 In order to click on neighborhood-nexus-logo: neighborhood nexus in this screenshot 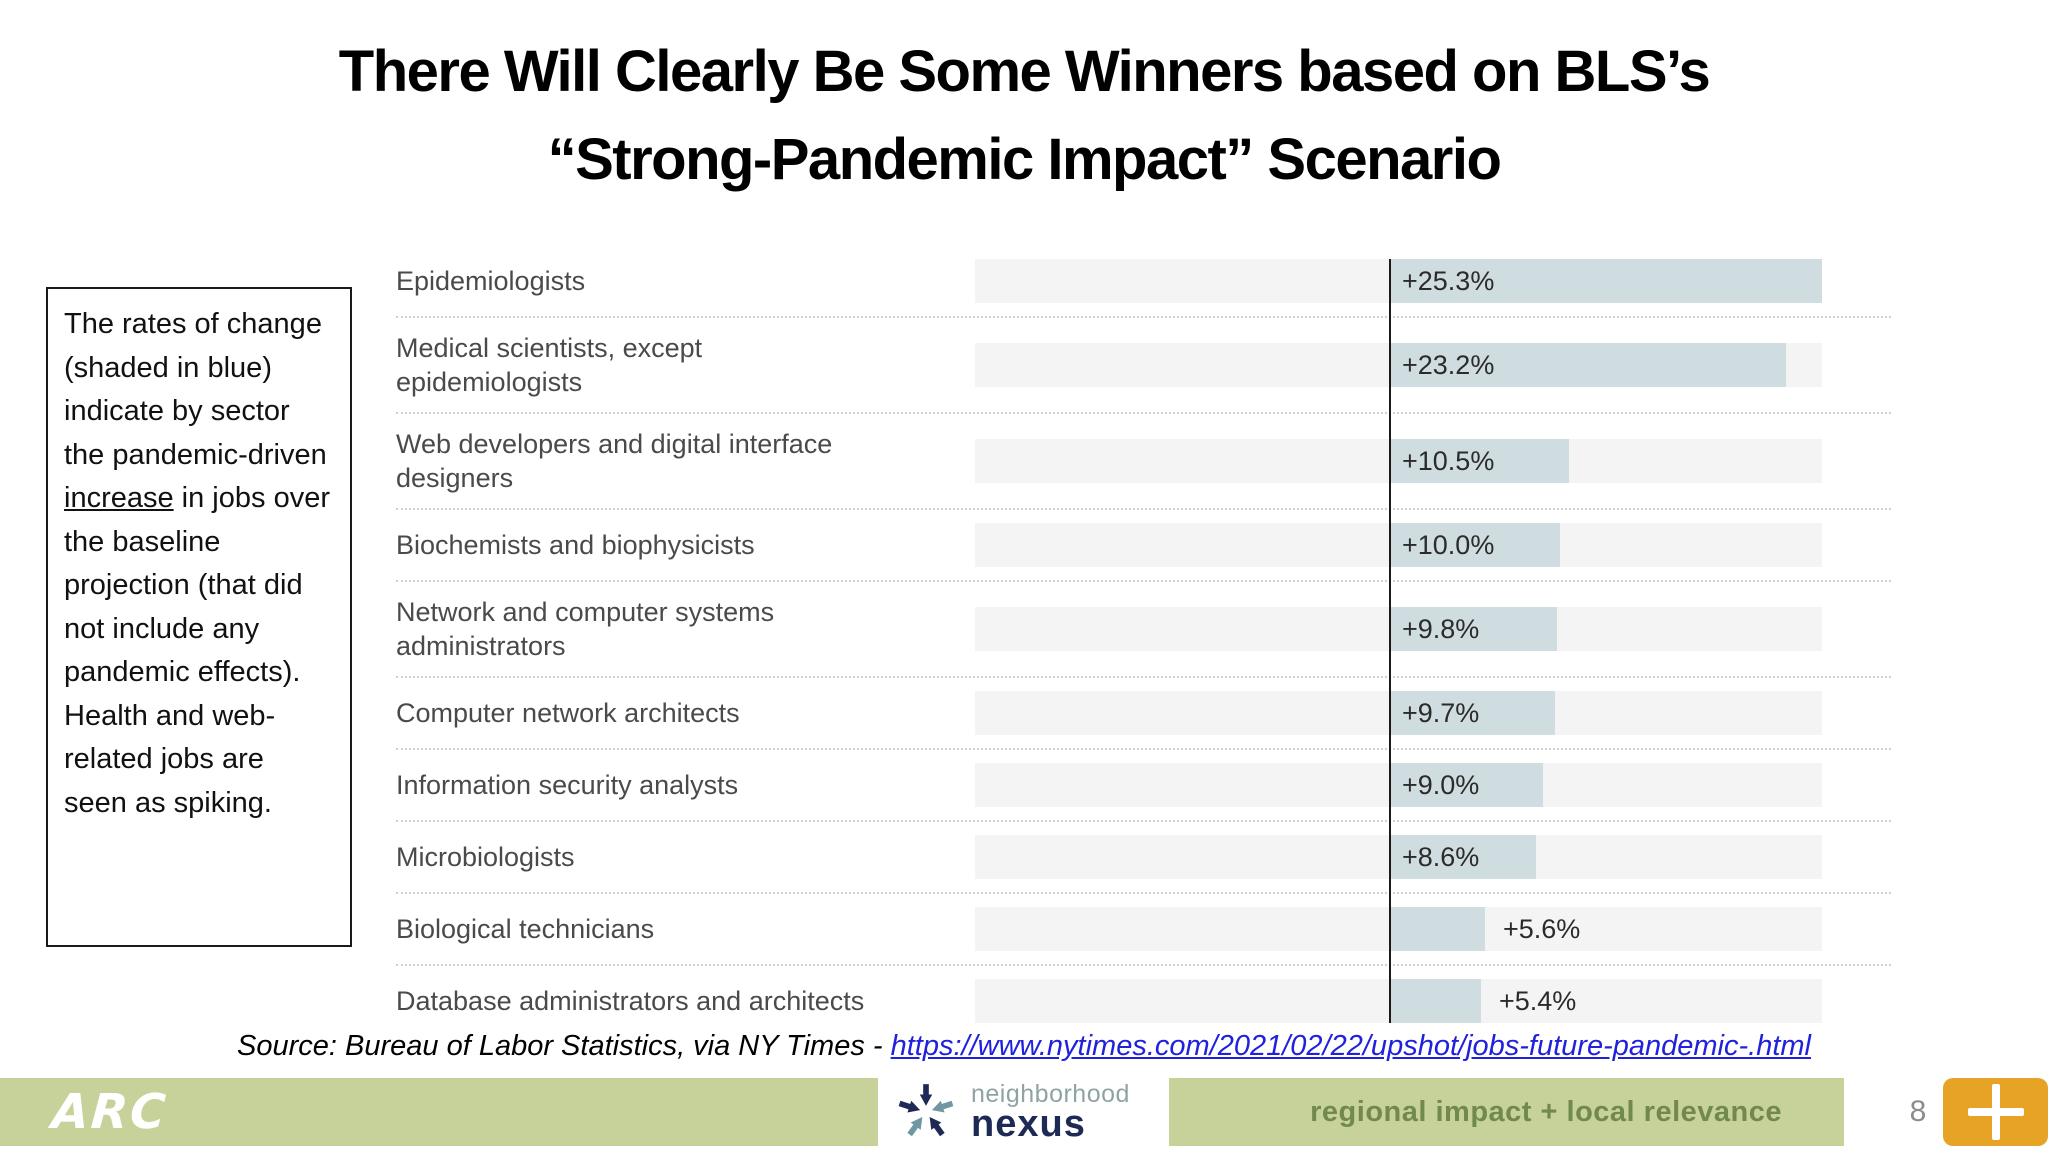, I will do `click(1011, 1112)`.